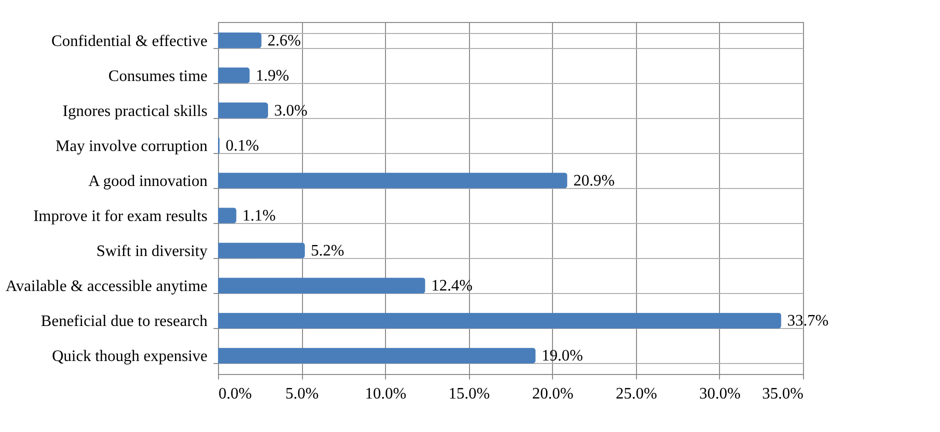  I want to click on data-label: 3.0%, so click(291, 111).